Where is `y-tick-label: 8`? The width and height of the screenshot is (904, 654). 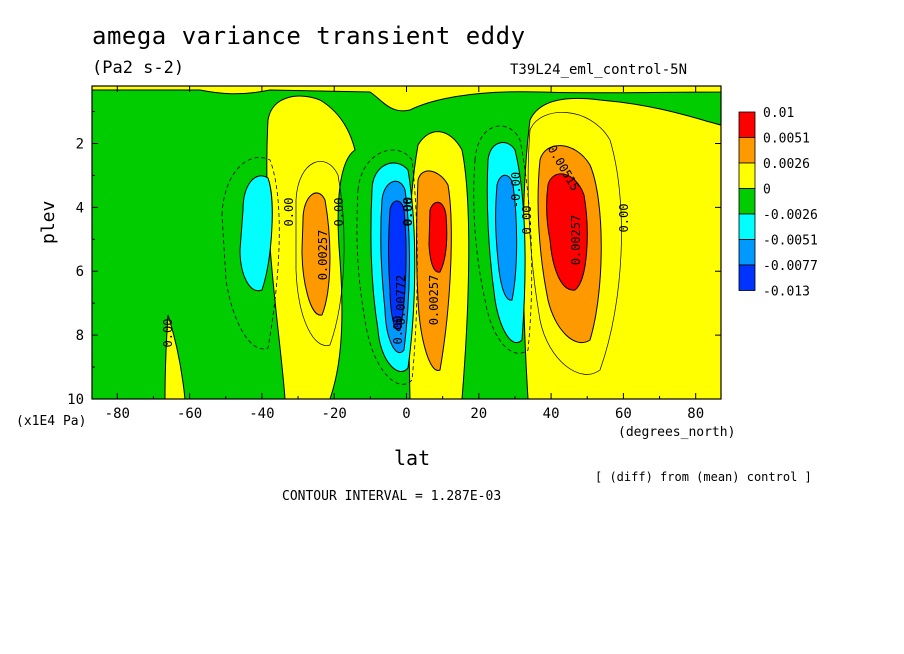 y-tick-label: 8 is located at coordinates (80, 336).